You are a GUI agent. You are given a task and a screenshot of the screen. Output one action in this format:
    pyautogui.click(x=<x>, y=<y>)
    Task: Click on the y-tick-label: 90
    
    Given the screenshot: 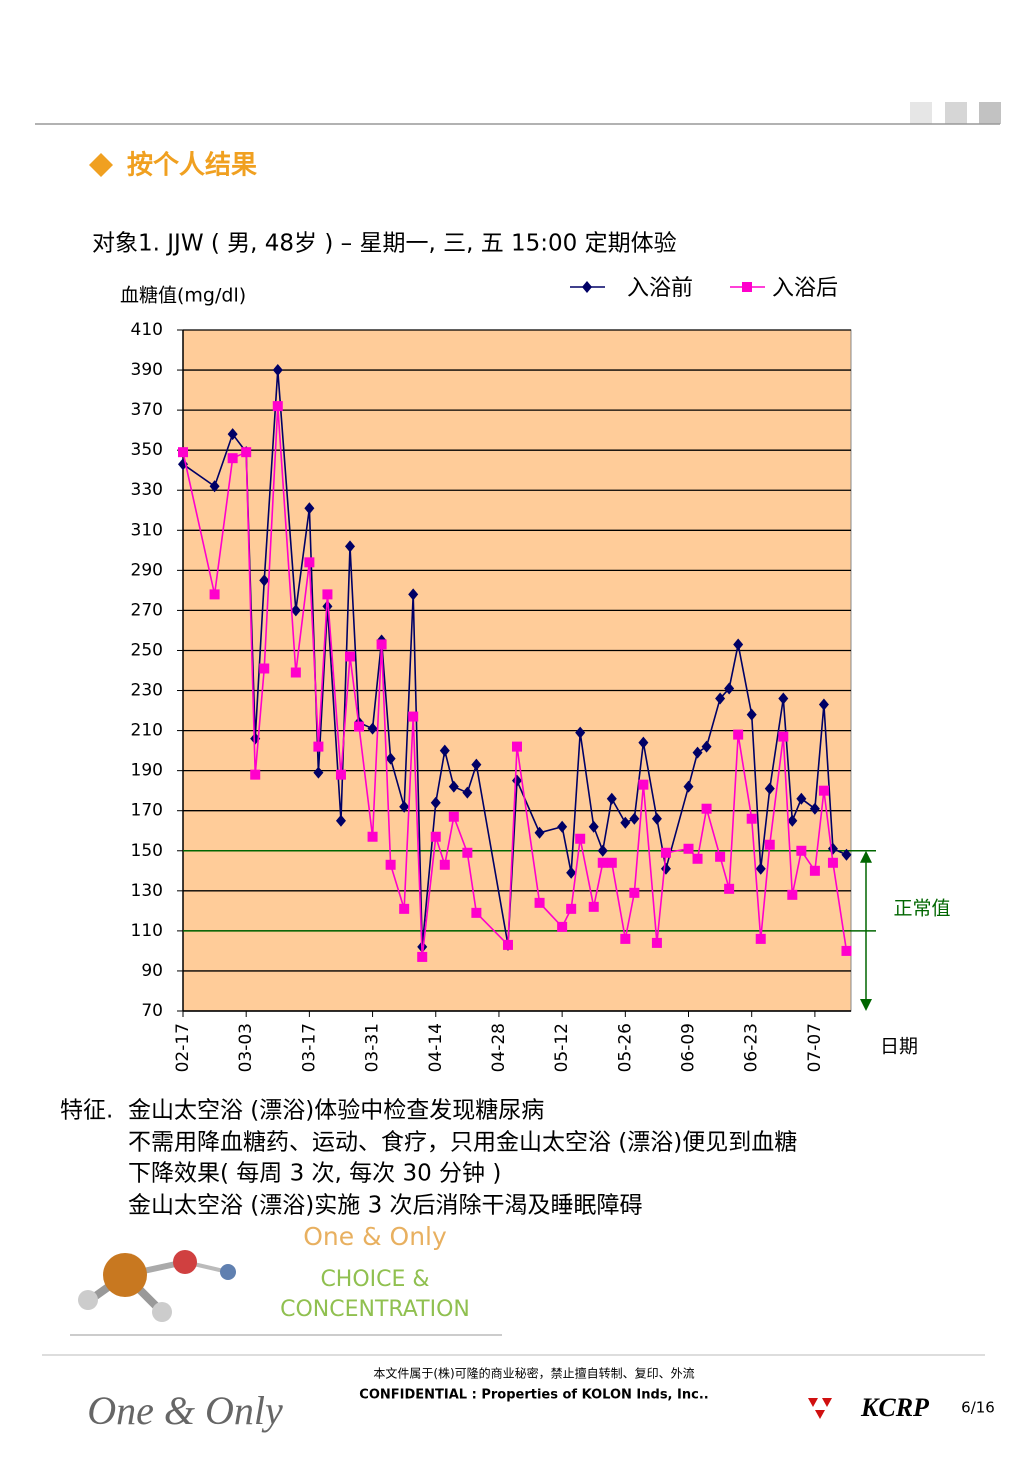 What is the action you would take?
    pyautogui.click(x=152, y=971)
    